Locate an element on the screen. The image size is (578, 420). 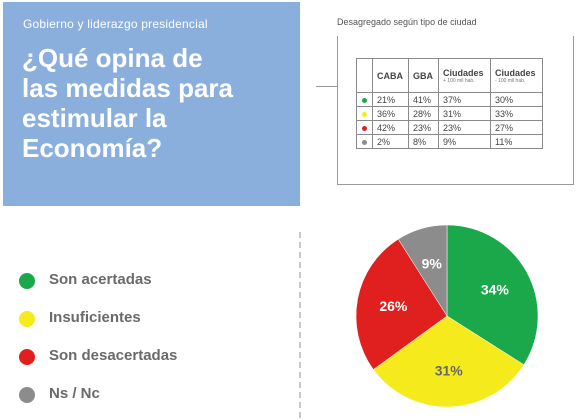
section-divider is located at coordinates (300, 325).